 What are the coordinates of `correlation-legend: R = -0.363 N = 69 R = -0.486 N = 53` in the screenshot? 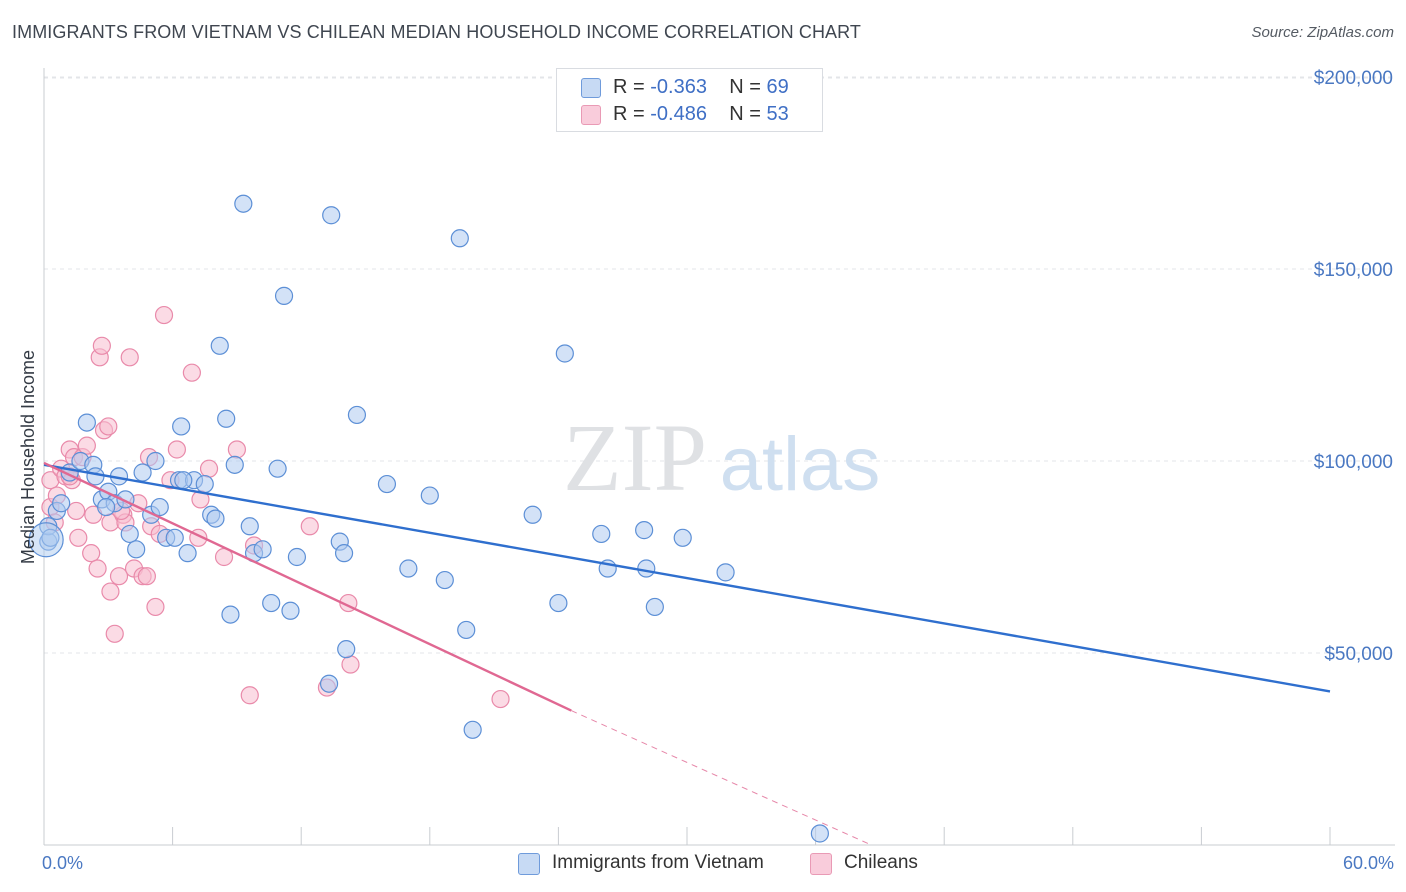 It's located at (689, 100).